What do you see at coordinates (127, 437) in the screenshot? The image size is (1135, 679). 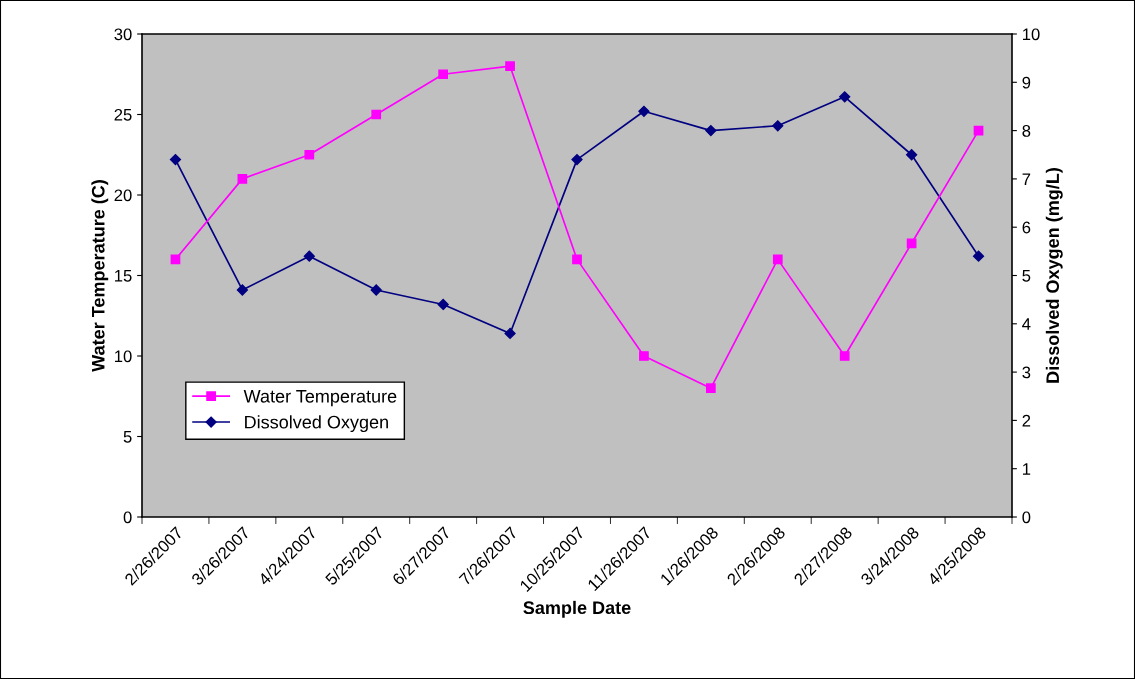 I see `y-tick-label: 5` at bounding box center [127, 437].